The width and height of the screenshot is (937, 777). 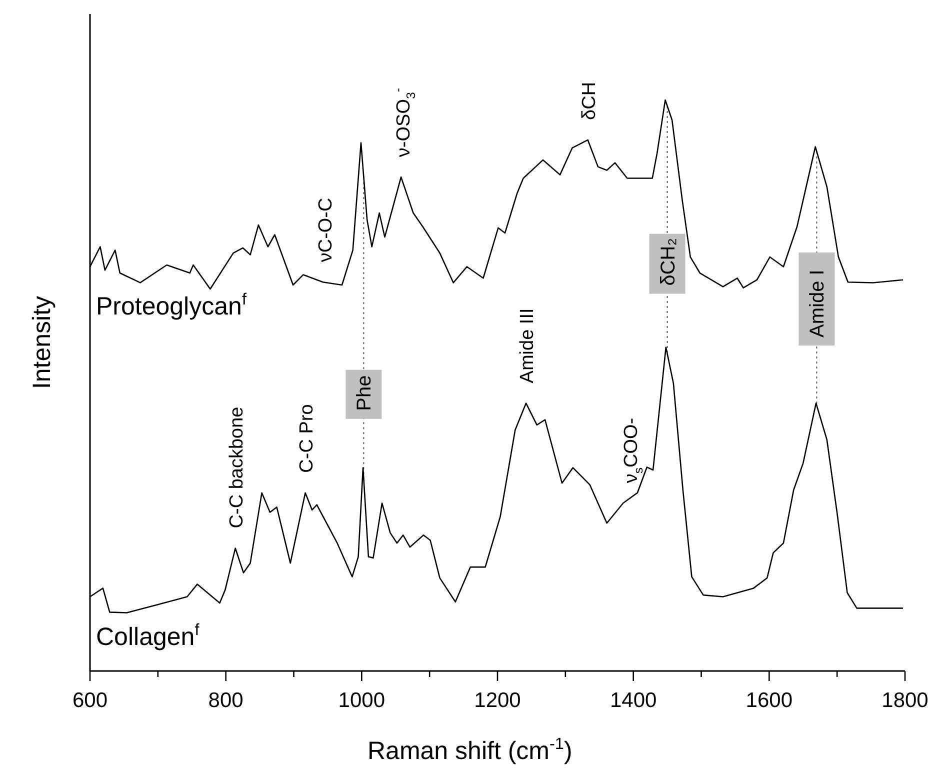 What do you see at coordinates (817, 304) in the screenshot?
I see `ref-line-label: Amide I` at bounding box center [817, 304].